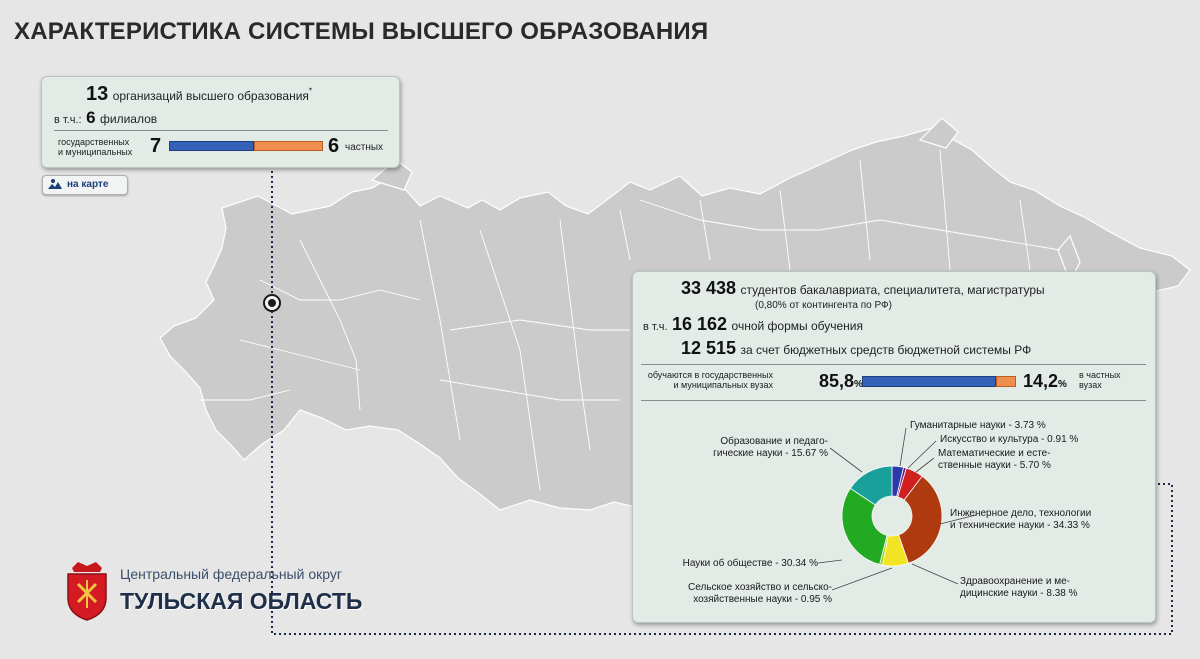  I want to click on pie-label-2-line-0: Математические и есте-, so click(994, 453).